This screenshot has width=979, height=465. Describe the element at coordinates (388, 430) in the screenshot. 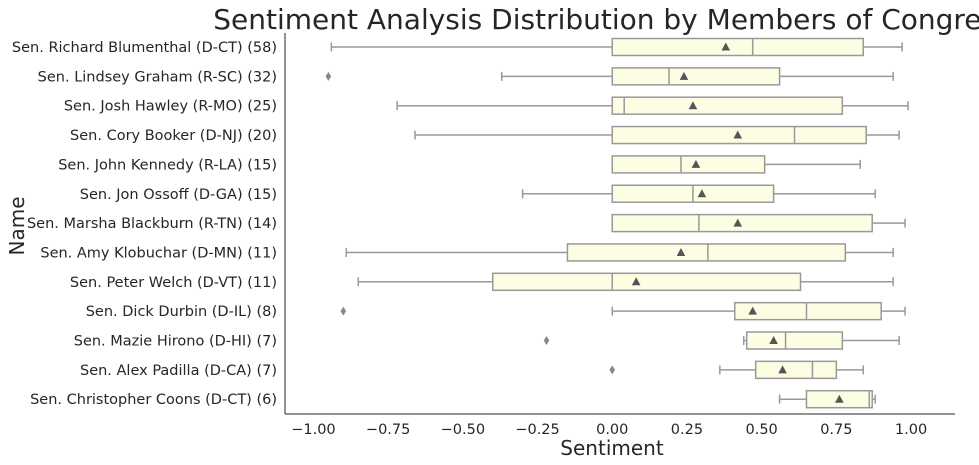

I see `x-tick-label: −0.75` at that location.